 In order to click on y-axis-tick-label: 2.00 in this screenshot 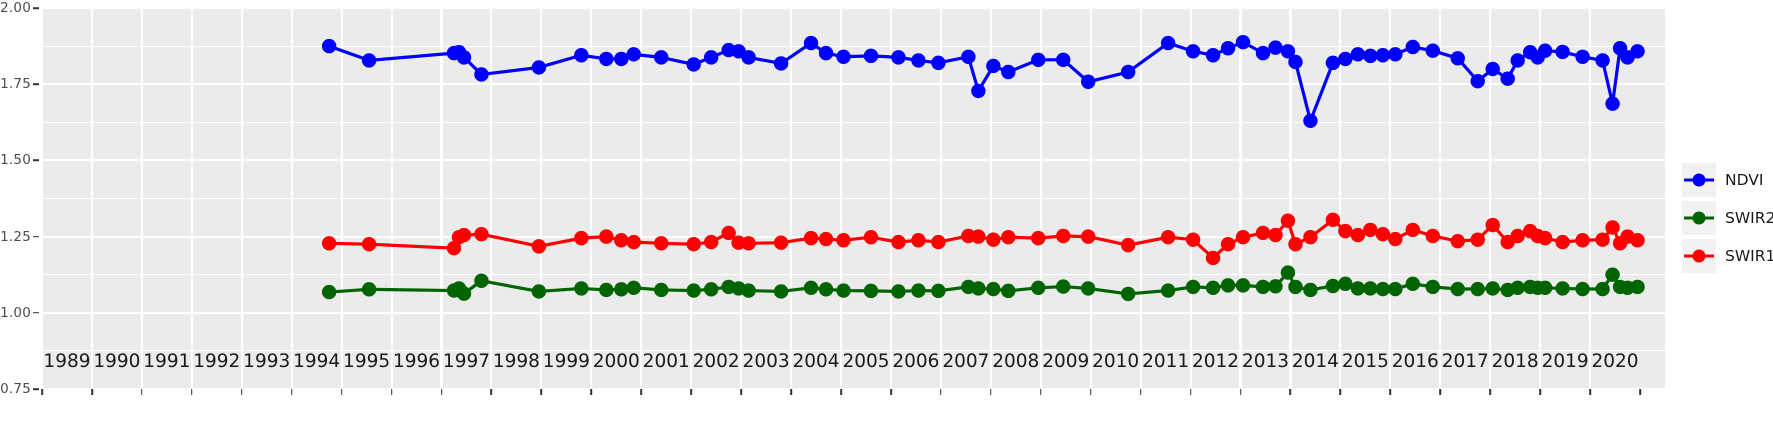, I will do `click(15, 8)`.